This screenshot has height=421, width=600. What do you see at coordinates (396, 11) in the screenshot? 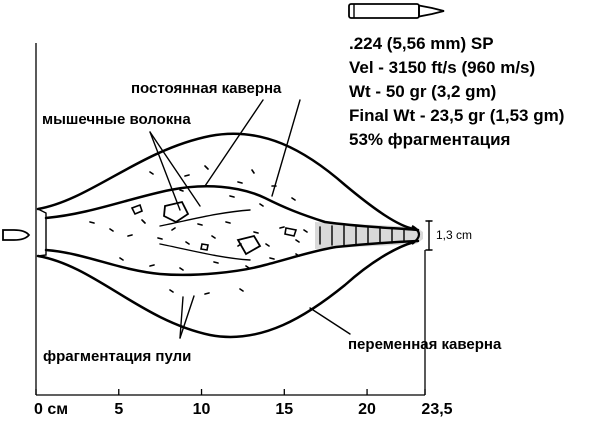
I see `cartridge-icon` at bounding box center [396, 11].